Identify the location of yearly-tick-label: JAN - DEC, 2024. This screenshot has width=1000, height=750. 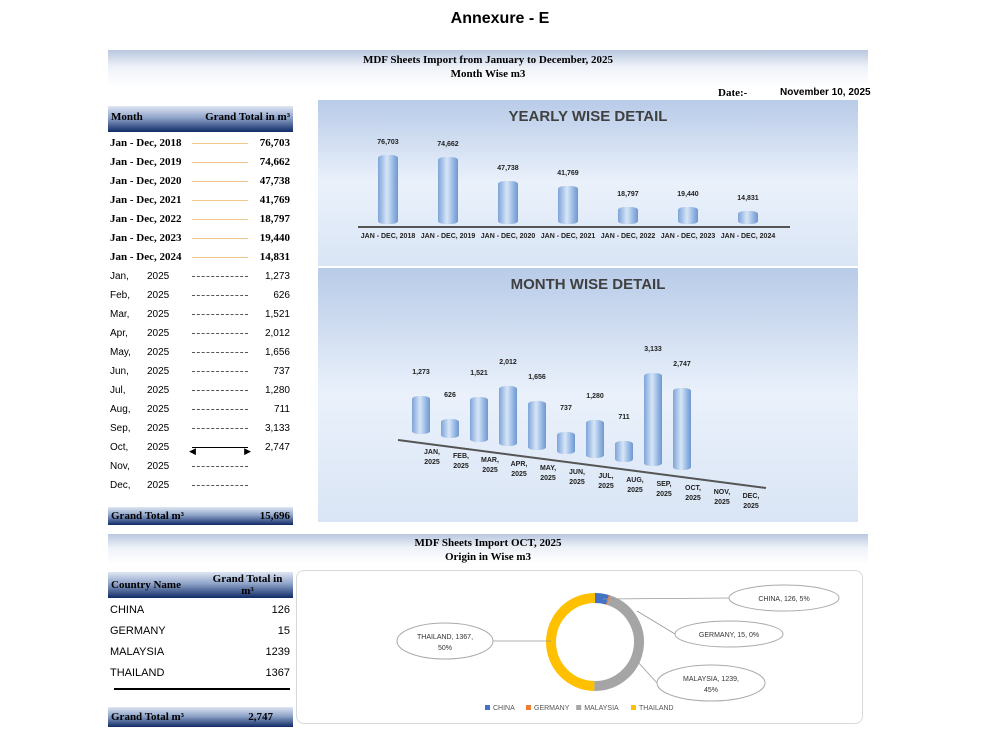
(748, 236).